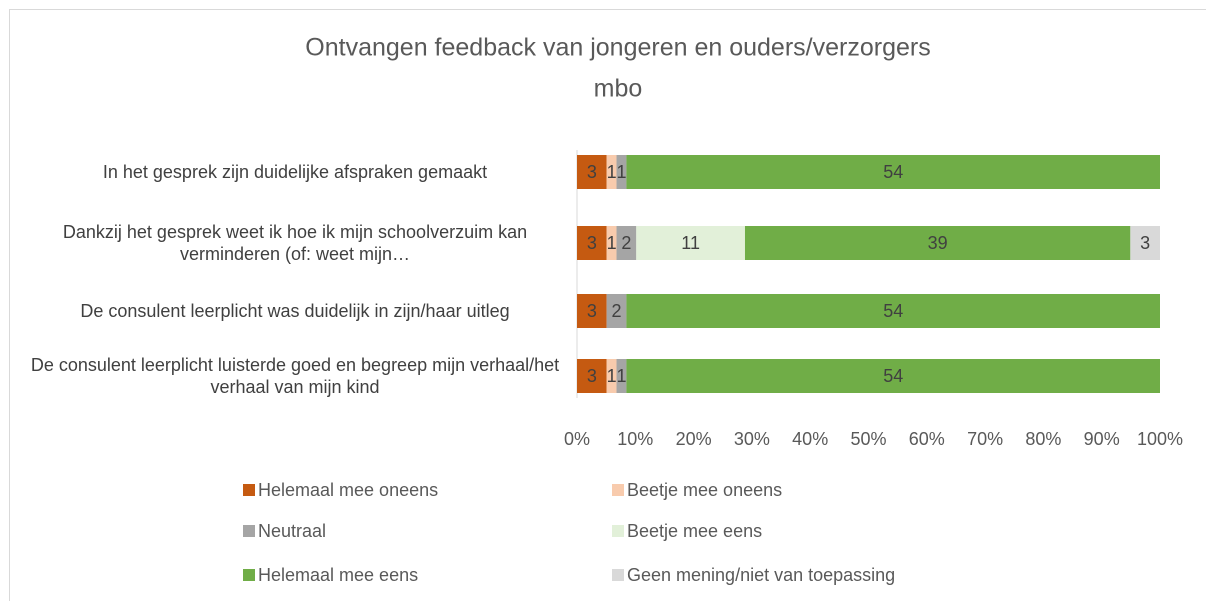  What do you see at coordinates (635, 439) in the screenshot?
I see `x-tick-label: 10%` at bounding box center [635, 439].